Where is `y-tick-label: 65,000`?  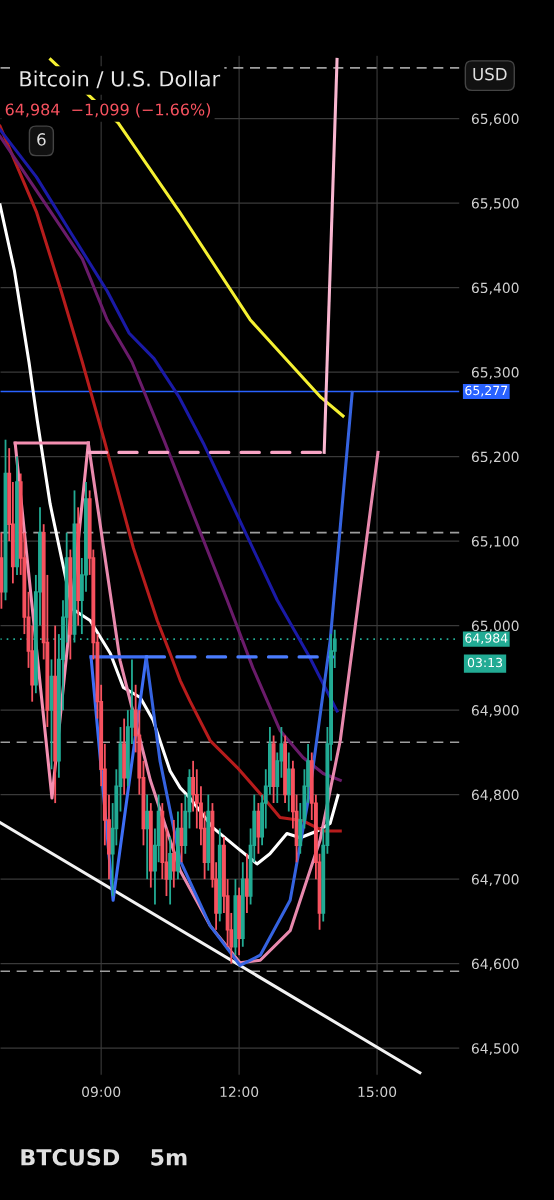 y-tick-label: 65,000 is located at coordinates (495, 626).